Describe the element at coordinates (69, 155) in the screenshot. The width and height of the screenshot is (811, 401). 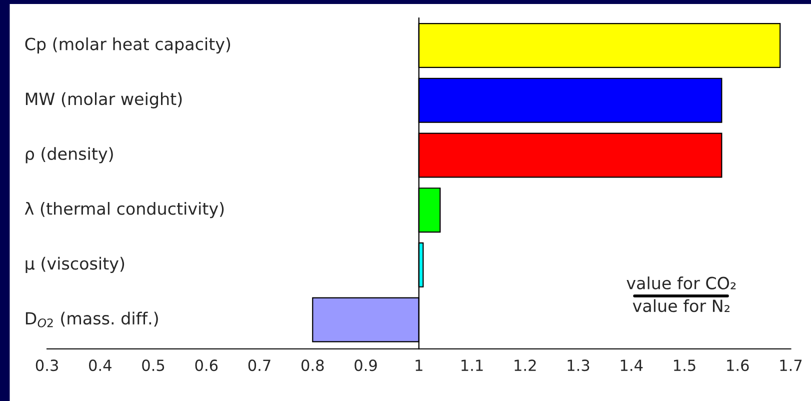
I see `y-tick-label: ρ (density)` at that location.